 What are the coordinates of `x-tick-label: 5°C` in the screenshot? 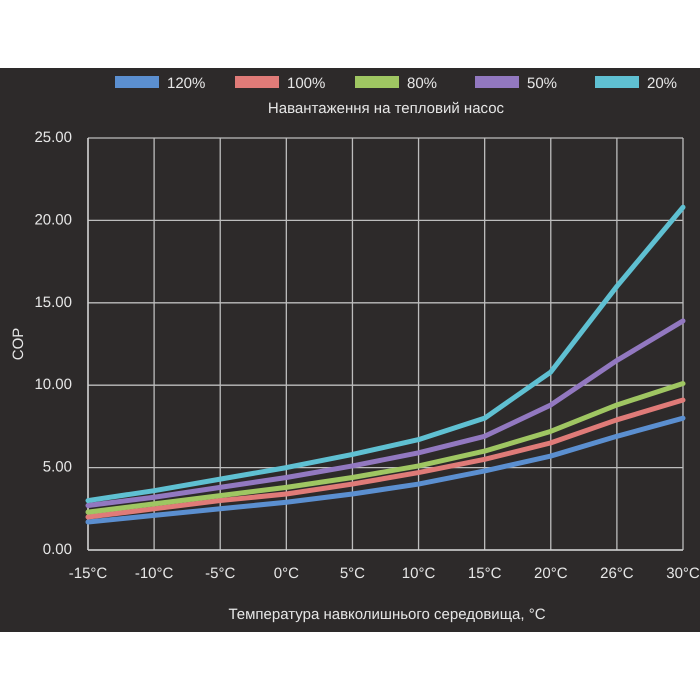 It's located at (353, 573).